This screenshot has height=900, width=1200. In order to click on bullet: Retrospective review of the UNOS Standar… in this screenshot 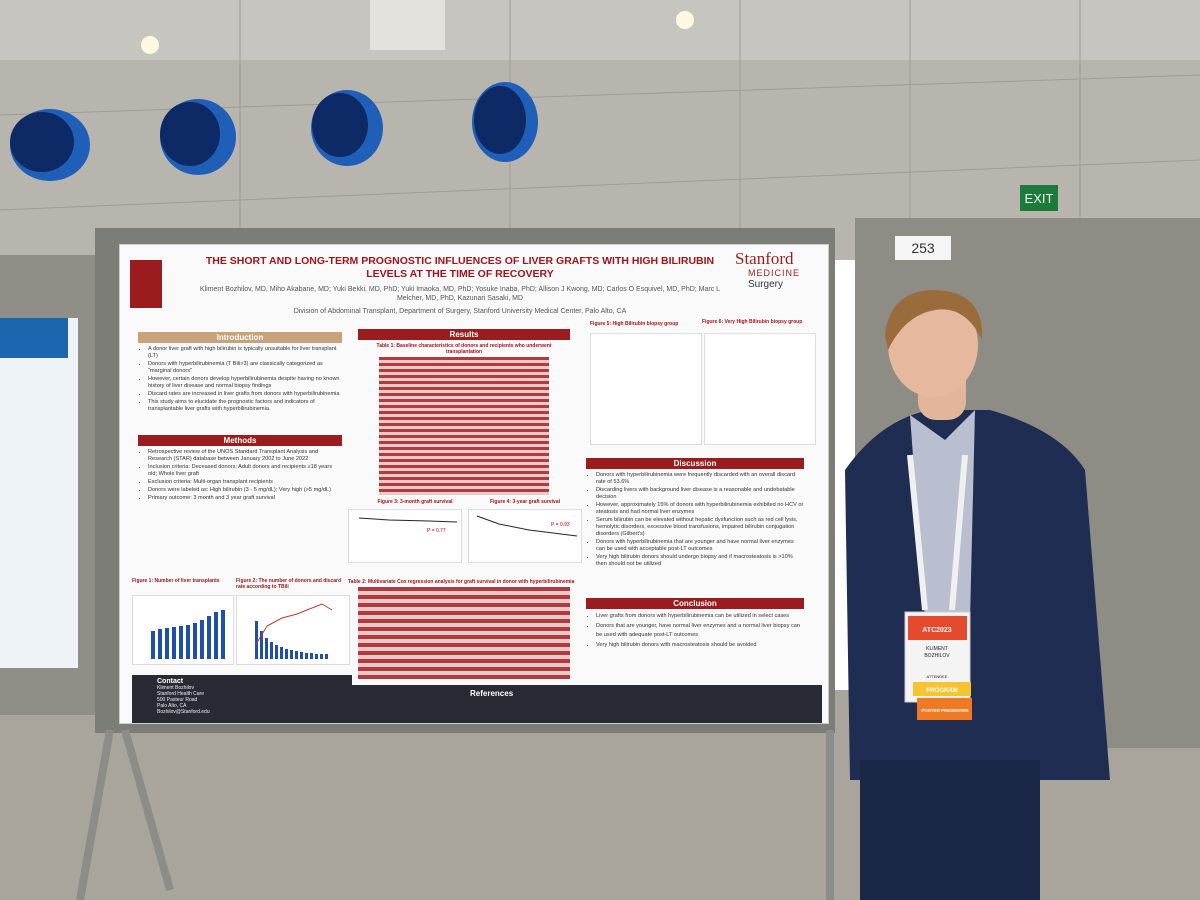, I will do `click(245, 456)`.